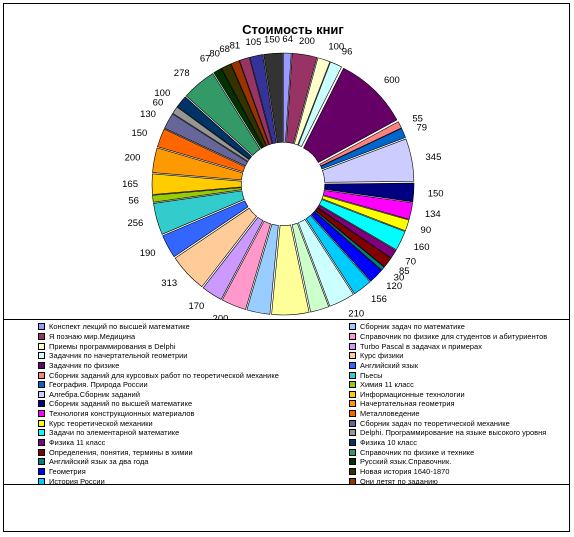  I want to click on legend-item: Сборник задач по теоретической механике, so click(448, 423).